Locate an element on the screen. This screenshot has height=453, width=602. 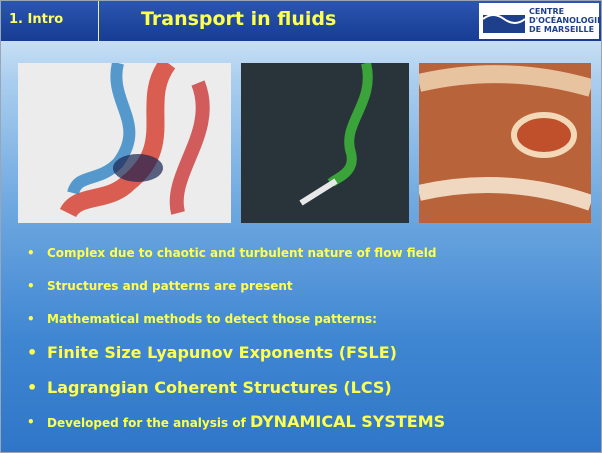
logo-icon is located at coordinates (504, 23).